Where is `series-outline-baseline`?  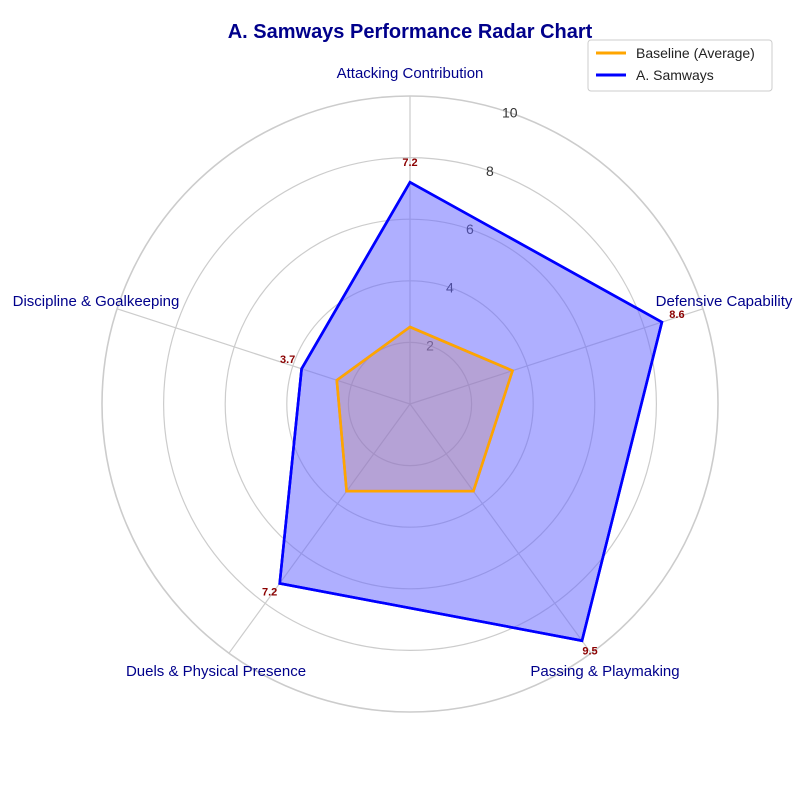
series-outline-baseline is located at coordinates (425, 409).